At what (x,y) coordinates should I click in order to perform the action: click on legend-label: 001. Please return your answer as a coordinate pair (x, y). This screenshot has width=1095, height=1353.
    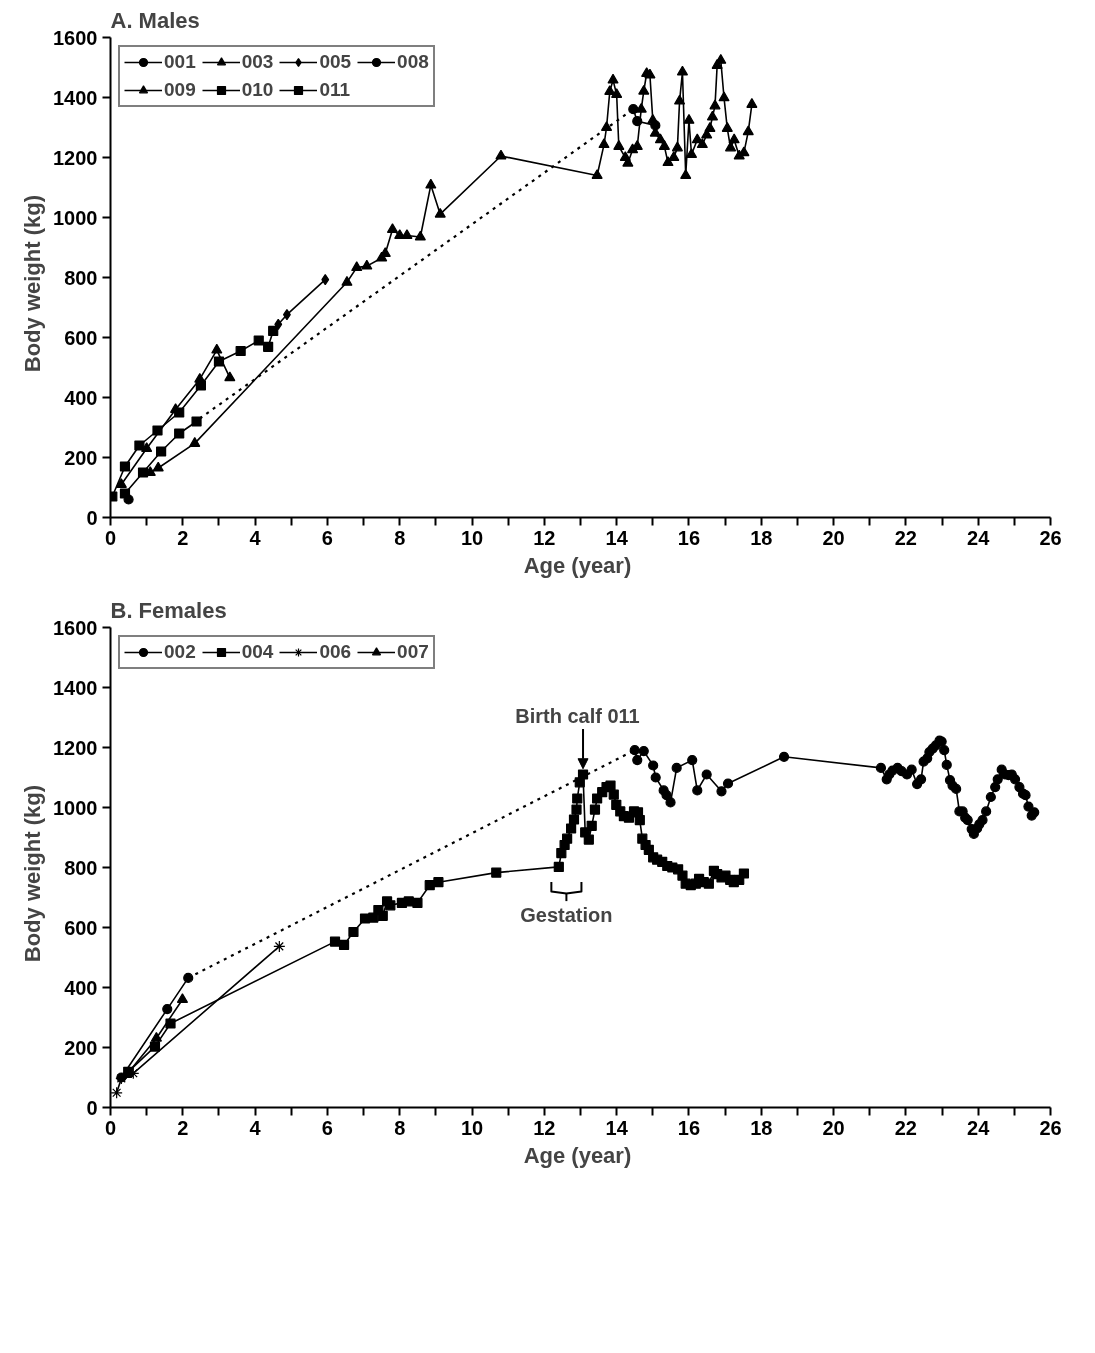
    Looking at the image, I should click on (180, 62).